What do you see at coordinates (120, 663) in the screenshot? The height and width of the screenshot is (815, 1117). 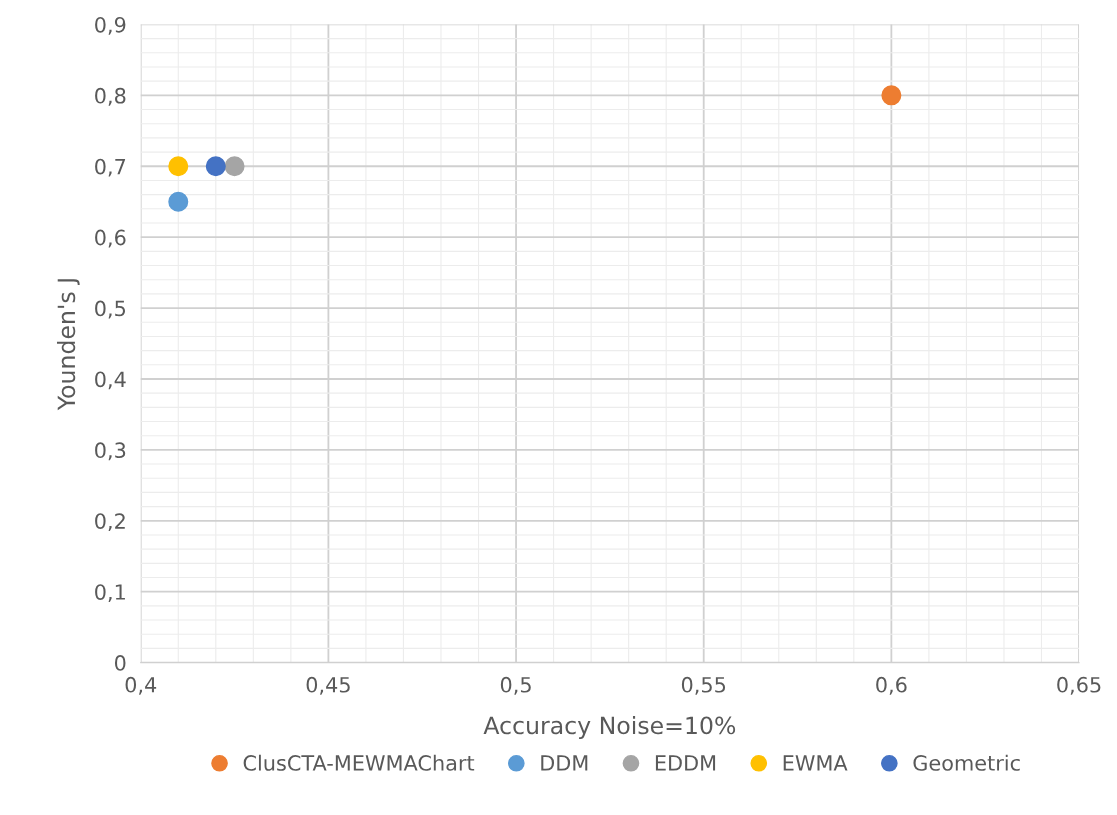 I see `y-tick-label: 0` at bounding box center [120, 663].